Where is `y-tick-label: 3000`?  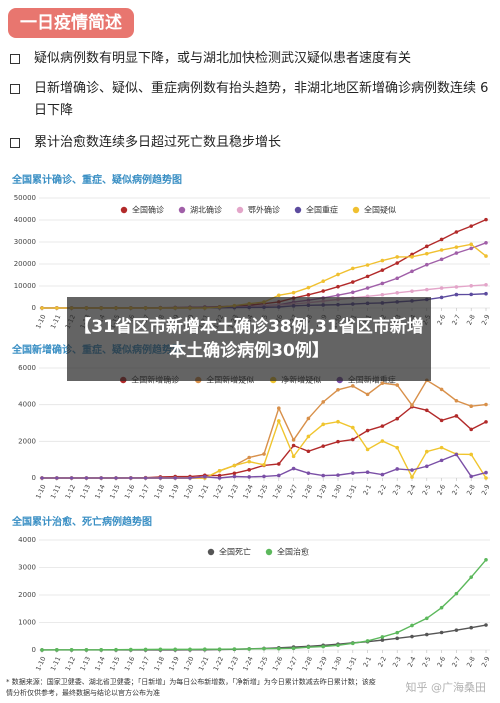
y-tick-label: 3000 is located at coordinates (27, 568).